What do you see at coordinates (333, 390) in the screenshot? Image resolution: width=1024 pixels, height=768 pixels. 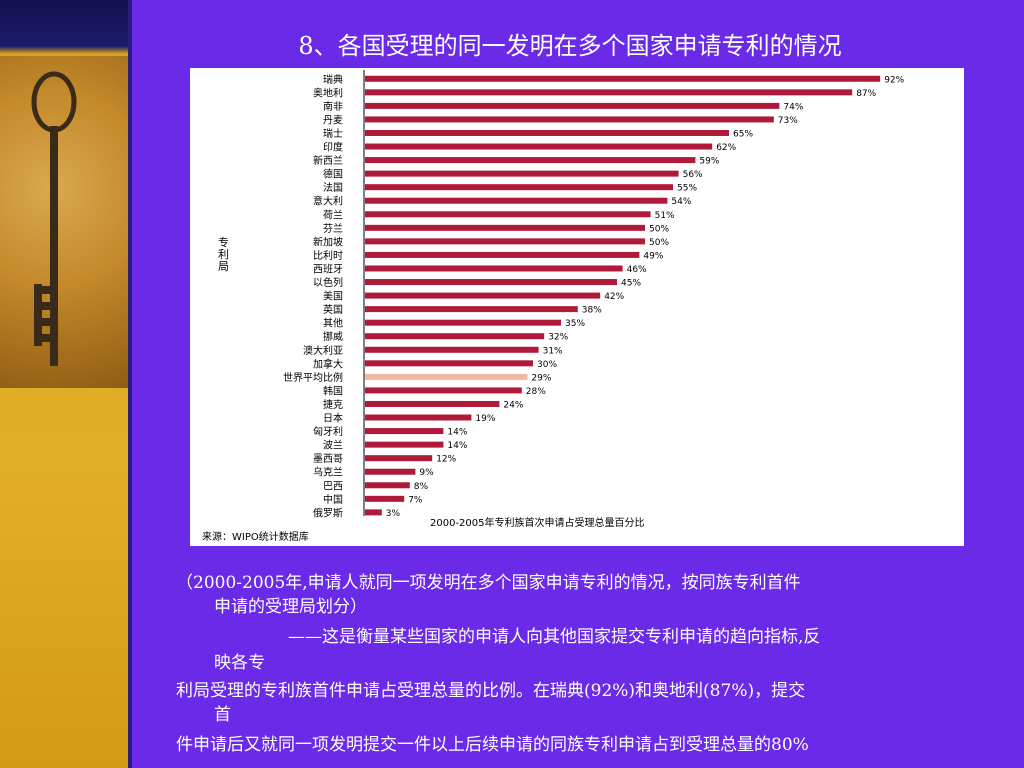 I see `category-label-23: 韩国` at bounding box center [333, 390].